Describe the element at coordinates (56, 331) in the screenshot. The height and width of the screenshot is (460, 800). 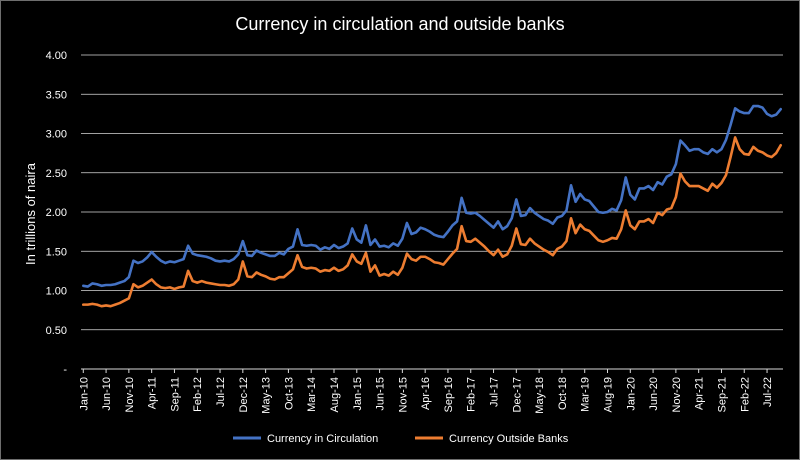
I see `y-tick-label: 0.50` at that location.